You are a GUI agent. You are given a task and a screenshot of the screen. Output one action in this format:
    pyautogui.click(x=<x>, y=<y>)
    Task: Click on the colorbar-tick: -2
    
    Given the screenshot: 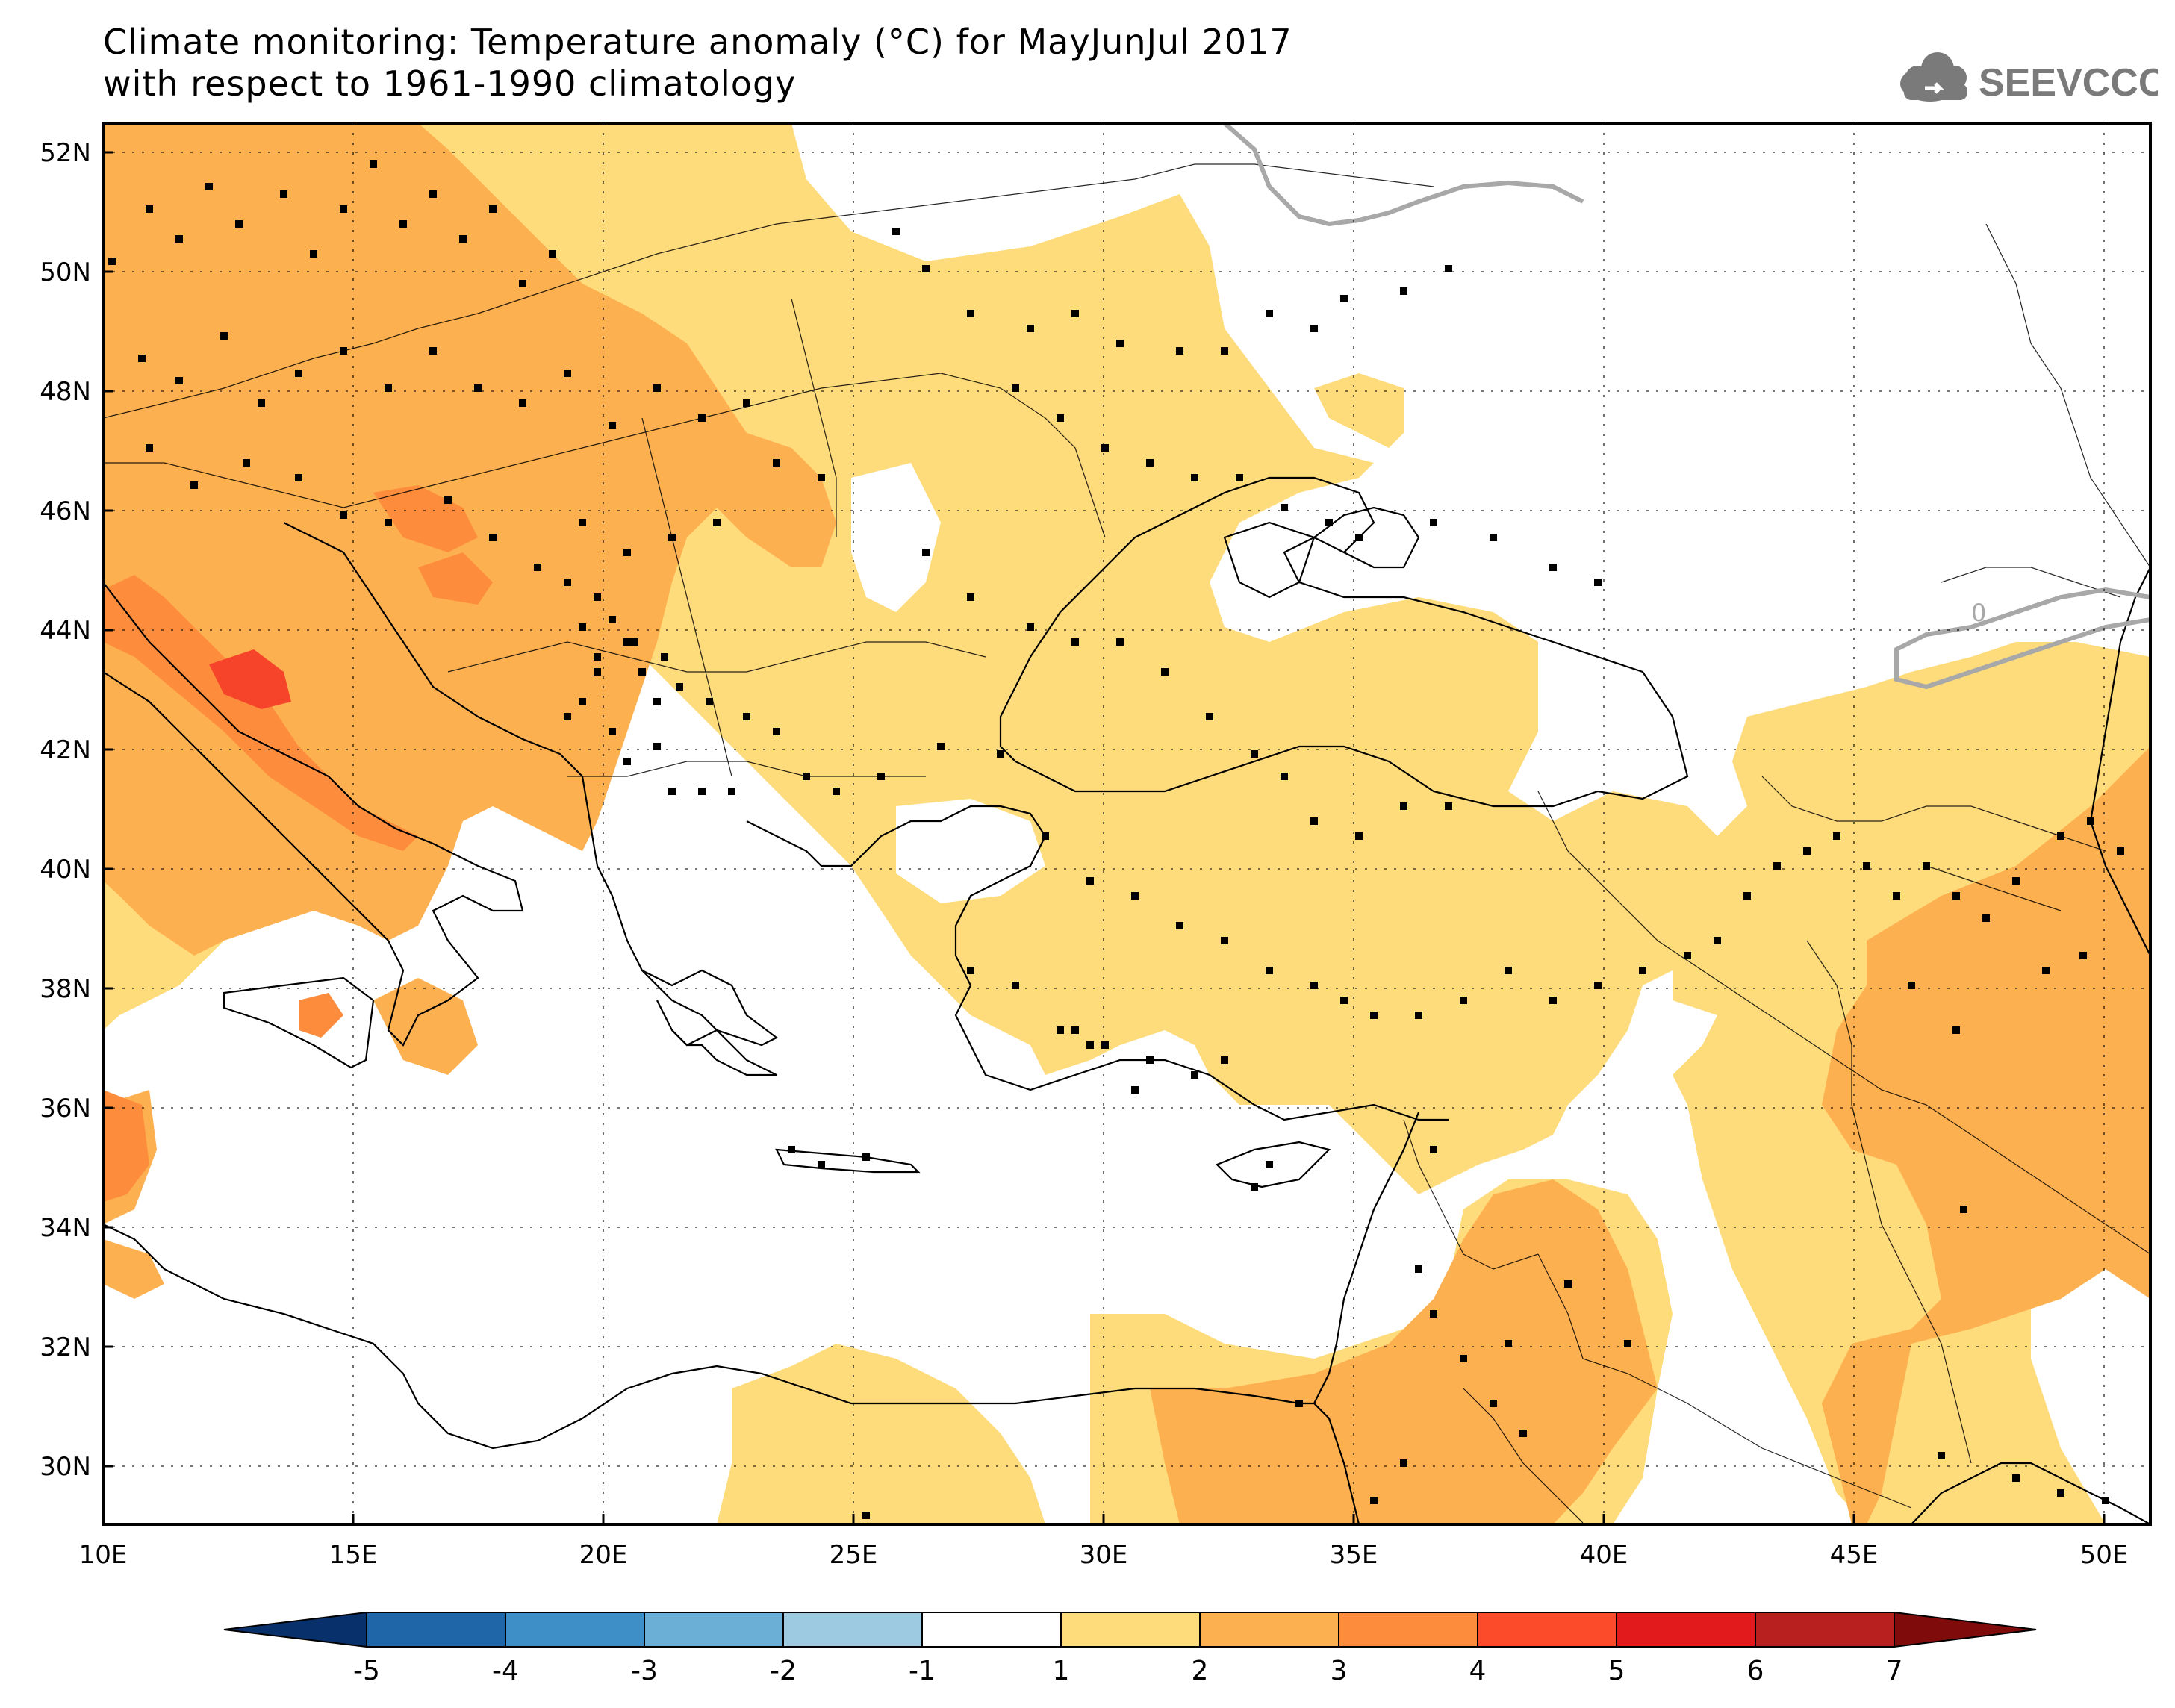 What is the action you would take?
    pyautogui.click(x=783, y=1671)
    